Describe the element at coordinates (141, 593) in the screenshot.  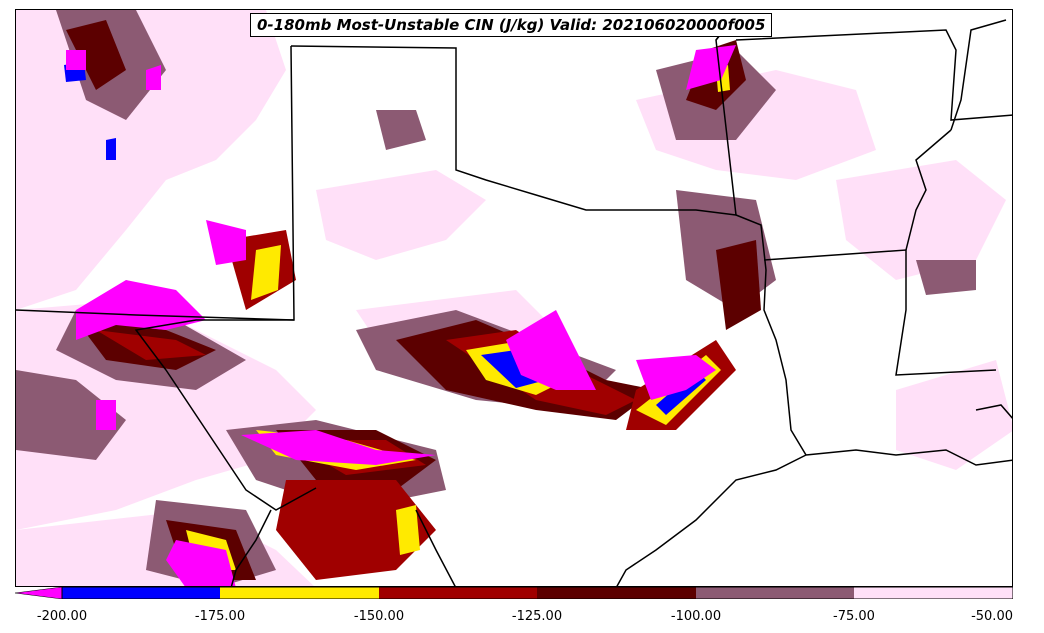
I see `colorbar-segment-blue` at that location.